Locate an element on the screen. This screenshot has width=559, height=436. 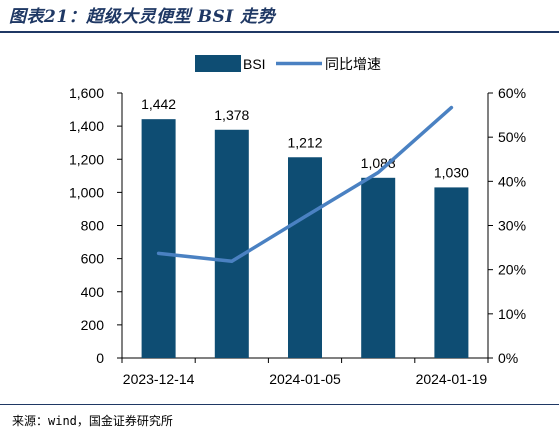
bsi-data-label: 1,442 is located at coordinates (158, 104).